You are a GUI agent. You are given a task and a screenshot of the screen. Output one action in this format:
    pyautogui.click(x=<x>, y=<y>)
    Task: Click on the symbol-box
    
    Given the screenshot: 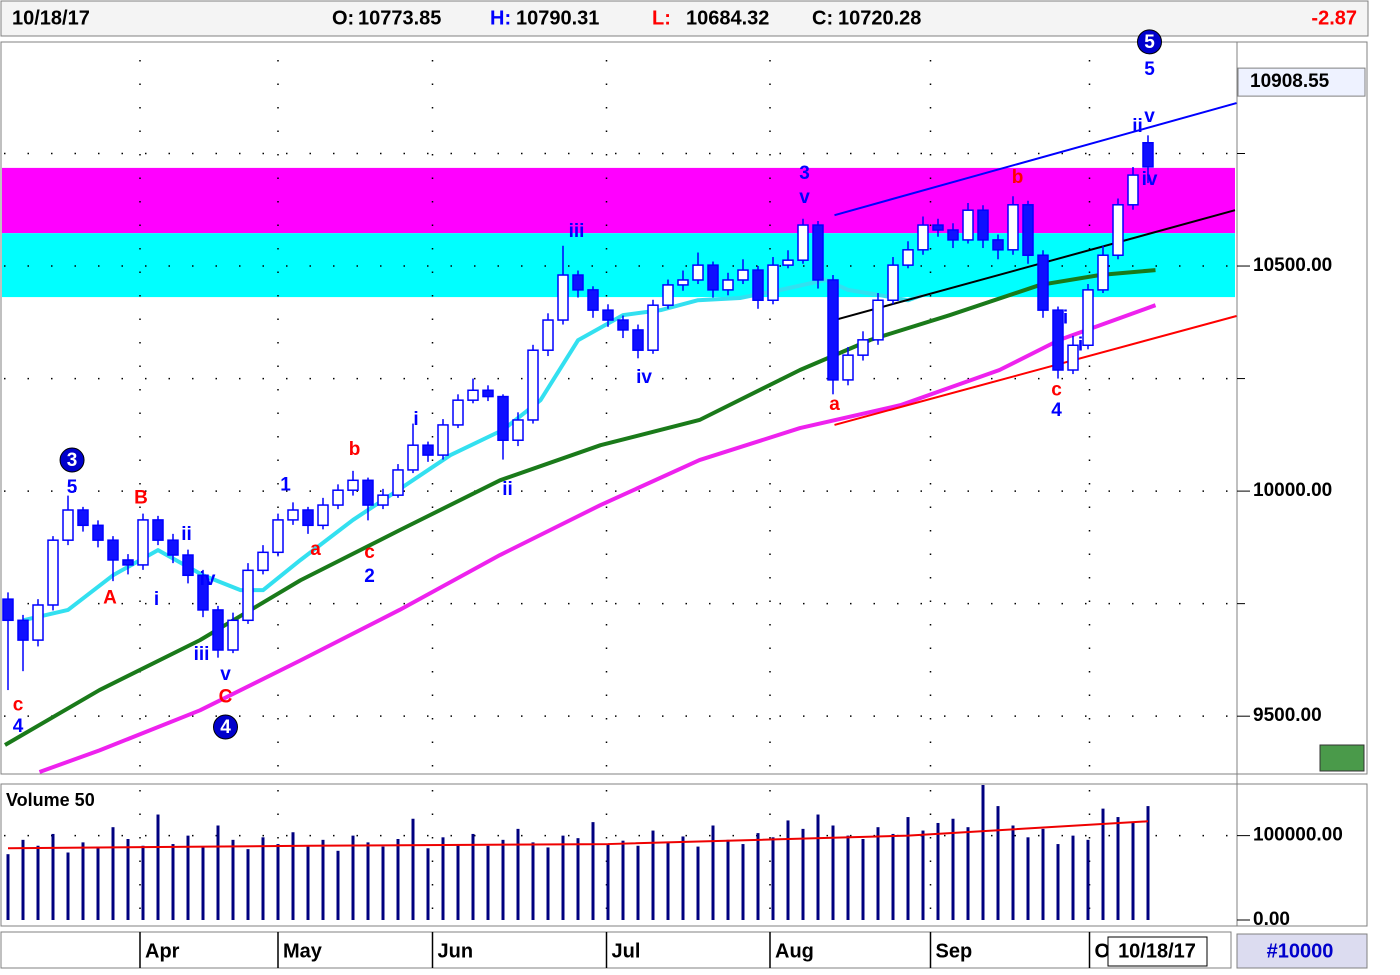 What is the action you would take?
    pyautogui.click(x=1302, y=951)
    